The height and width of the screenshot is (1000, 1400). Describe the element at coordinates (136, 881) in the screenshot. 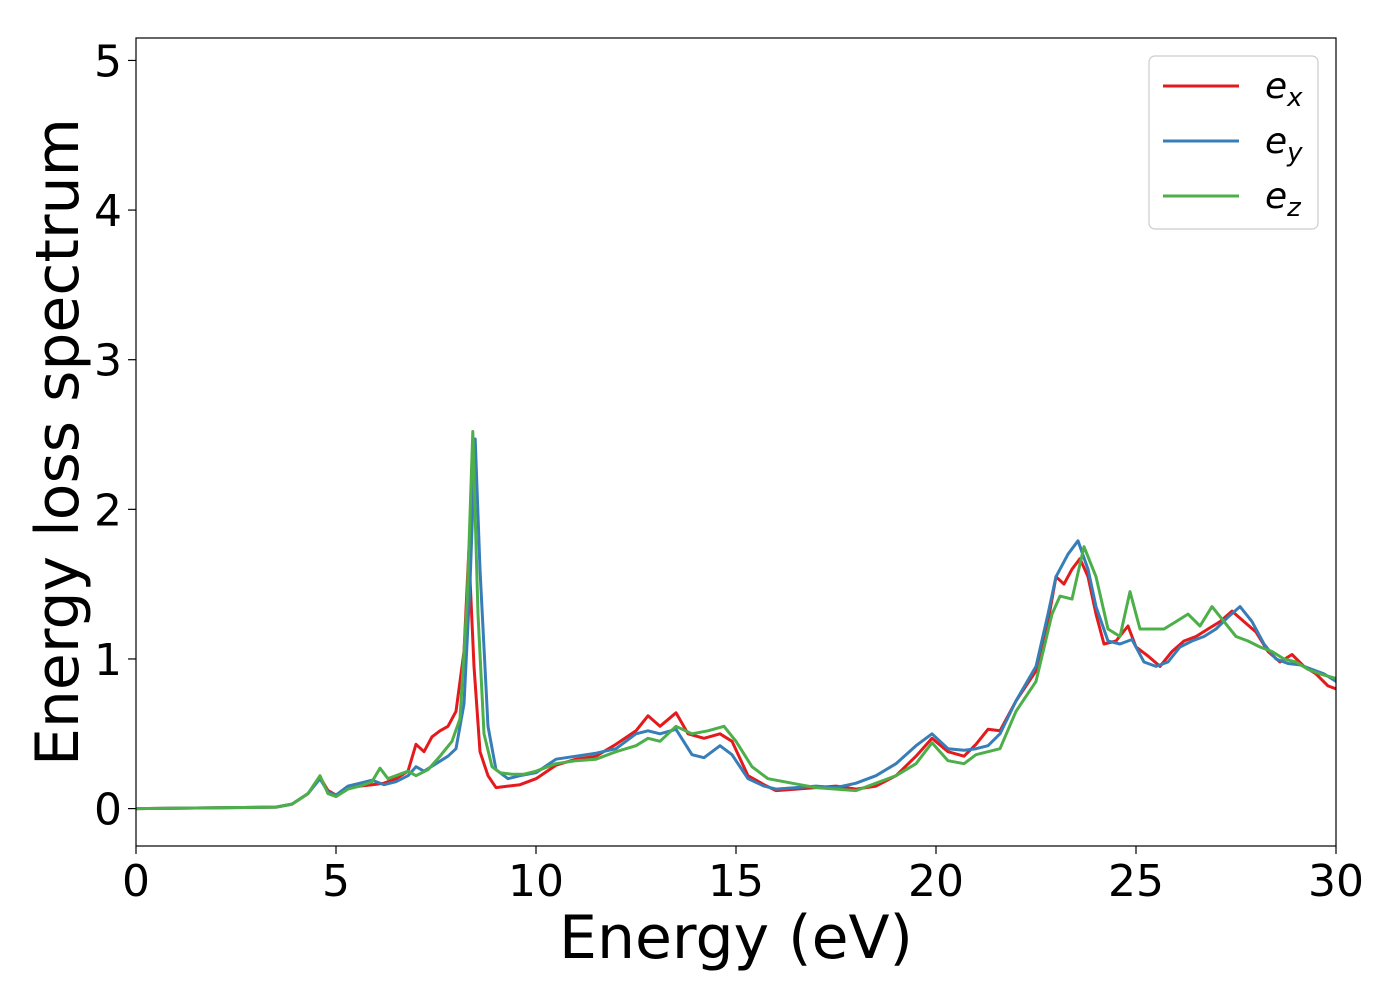

I see `x-tick-label: 0` at that location.